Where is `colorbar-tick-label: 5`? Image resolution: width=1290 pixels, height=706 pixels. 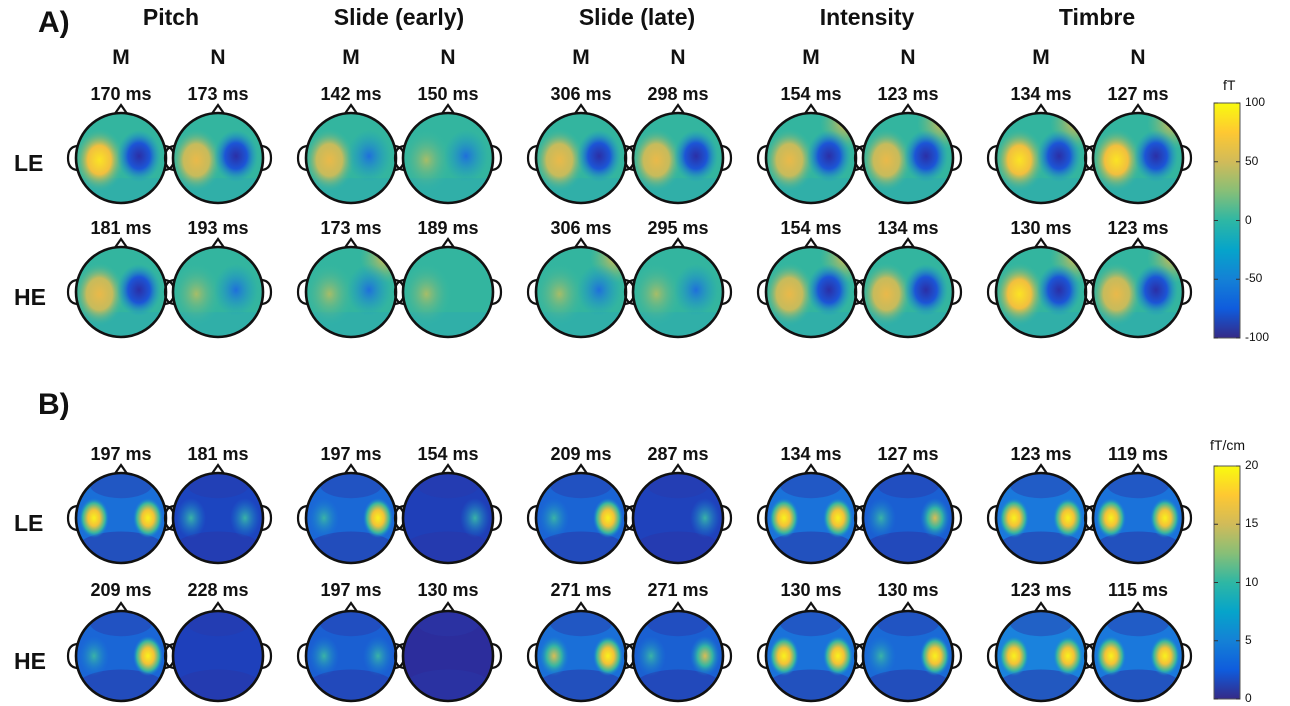
colorbar-tick-label: 5 is located at coordinates (1248, 639).